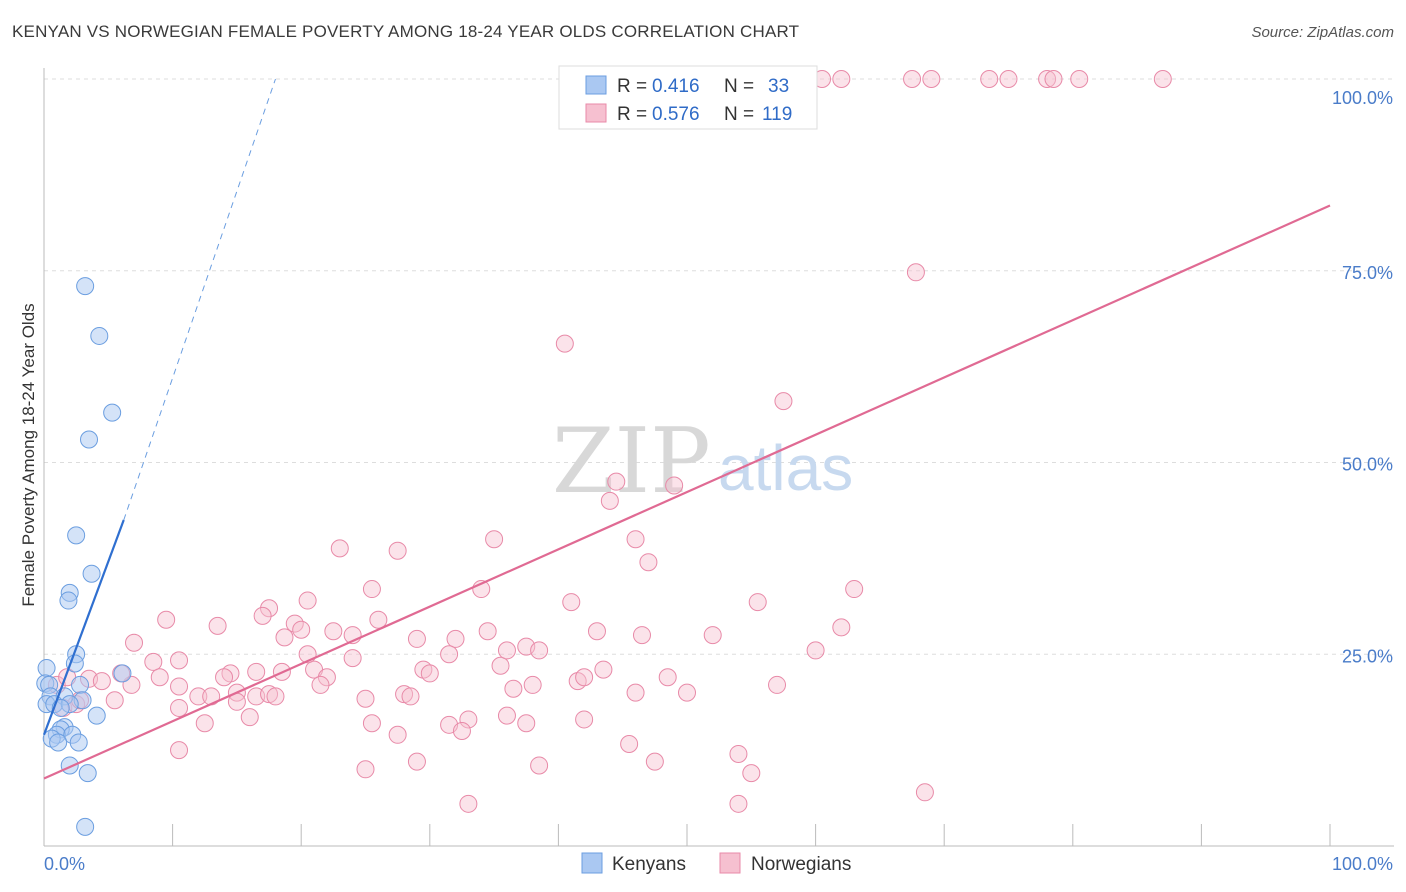 The height and width of the screenshot is (892, 1406). I want to click on kenyans-r-value: 0.416, so click(676, 86).